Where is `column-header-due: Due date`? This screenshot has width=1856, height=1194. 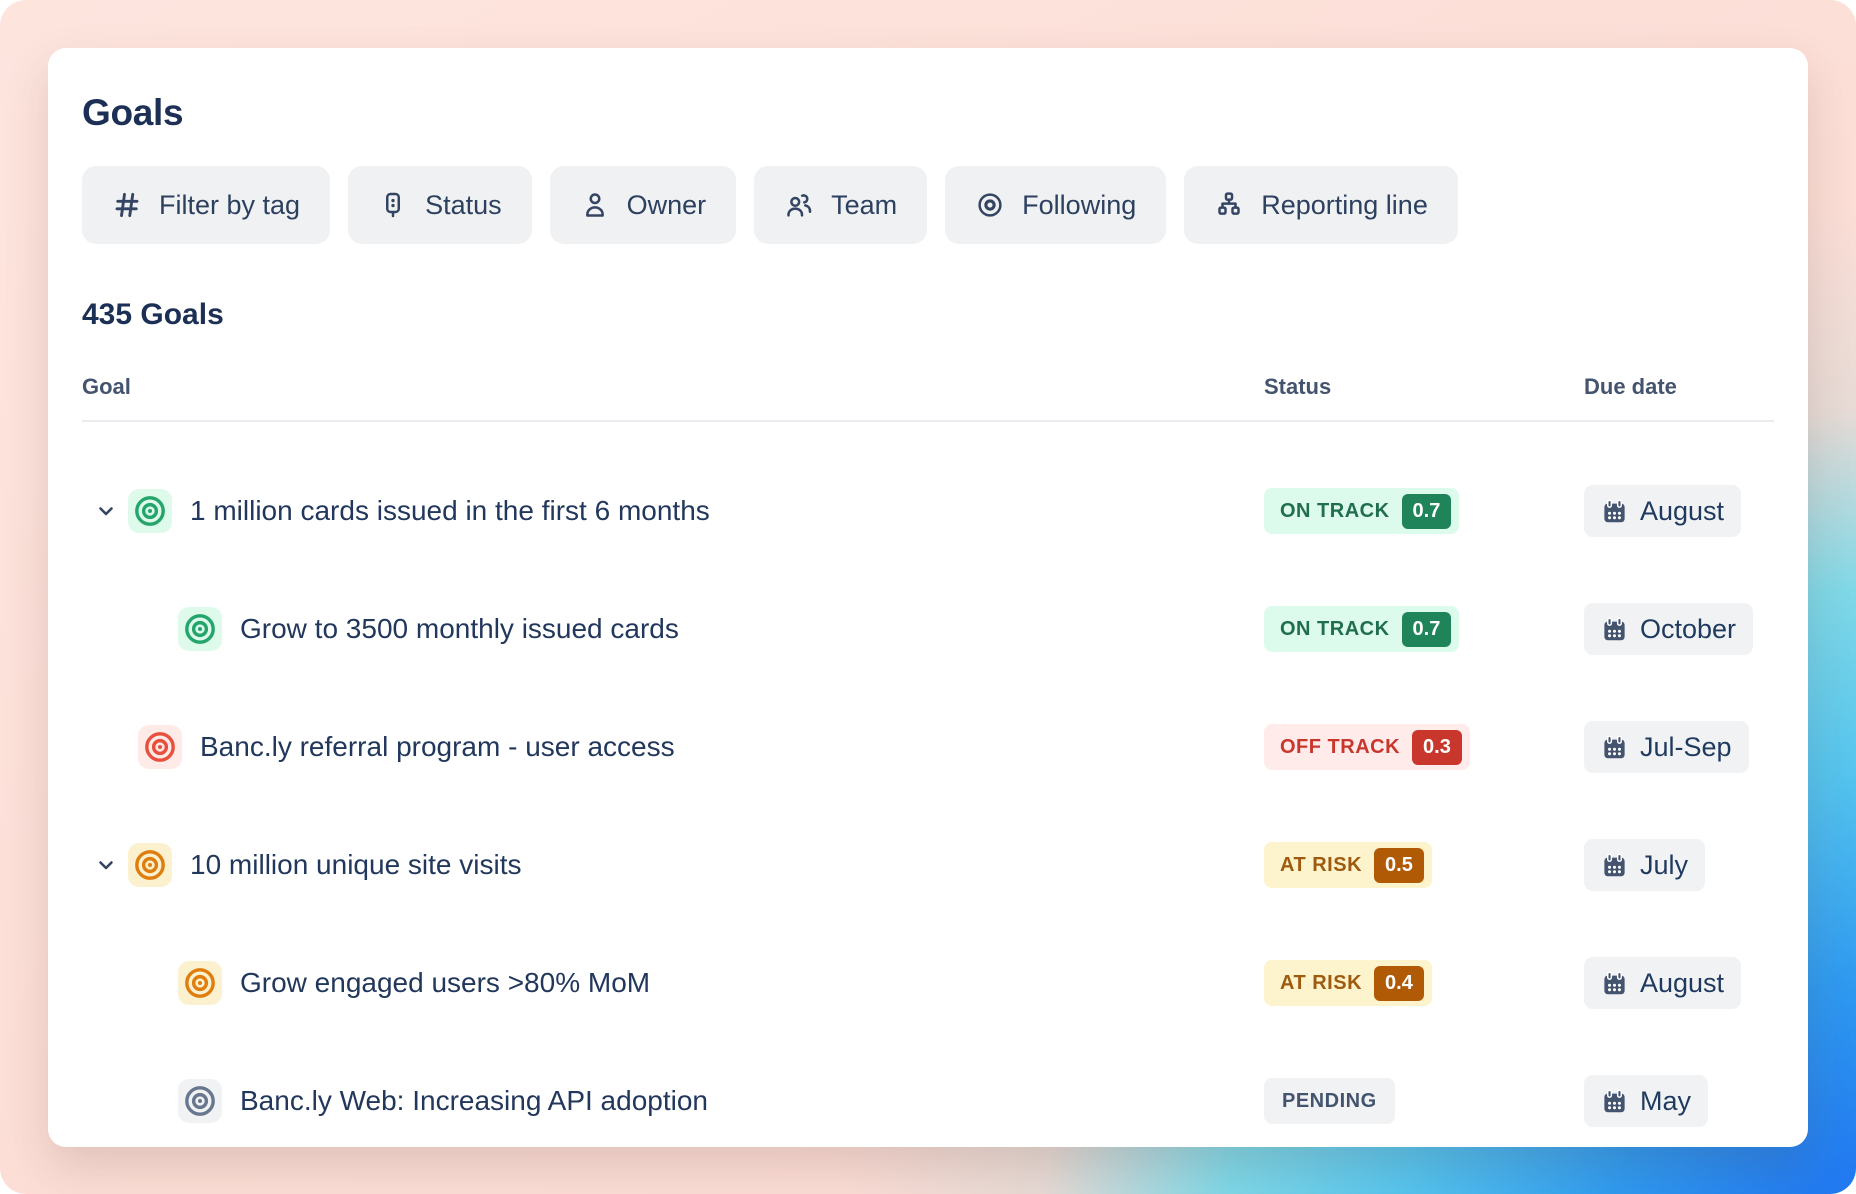
column-header-due: Due date is located at coordinates (1630, 386).